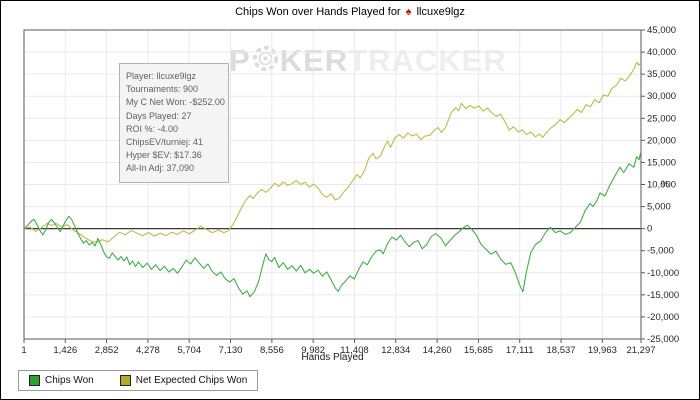 This screenshot has width=700, height=400. I want to click on x-tick-label: 15,685, so click(478, 350).